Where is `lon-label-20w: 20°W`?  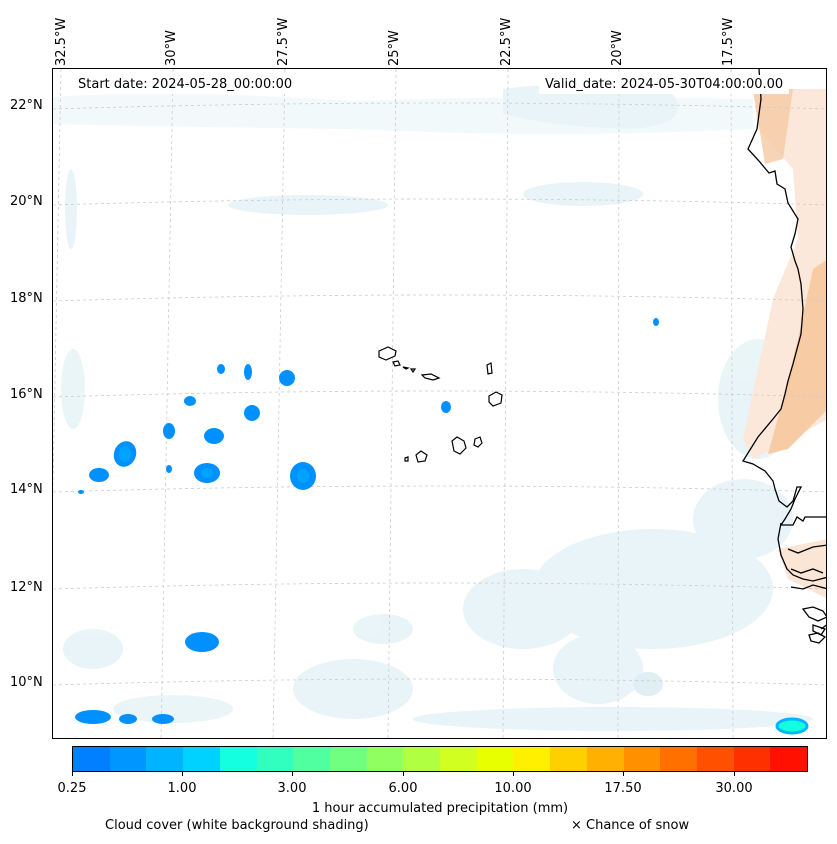 lon-label-20w: 20°W is located at coordinates (617, 48).